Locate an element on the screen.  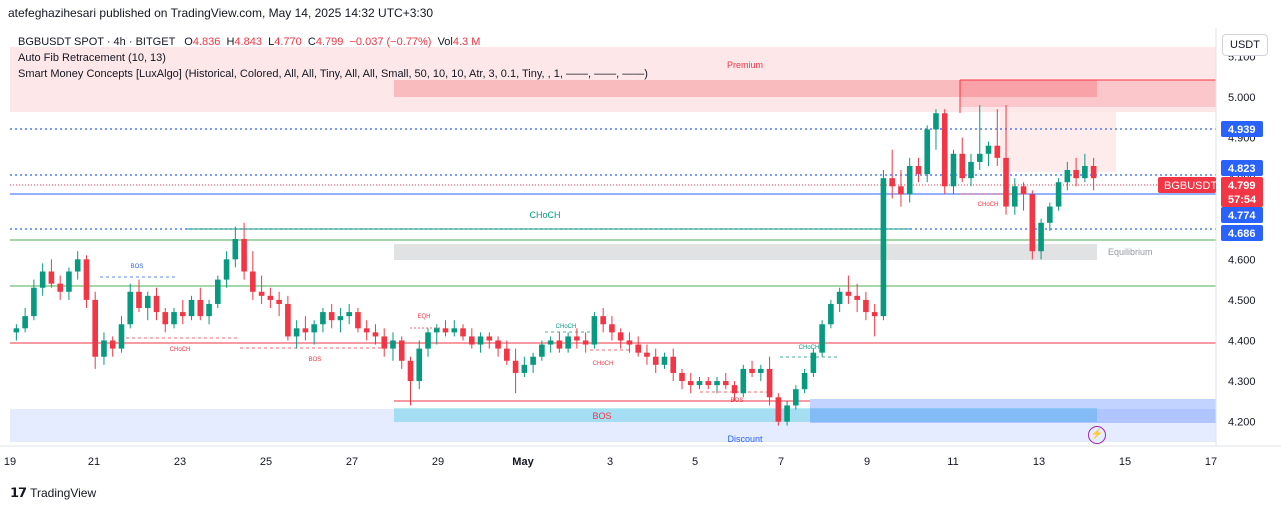
tradingview-brand: 𝟭𝟳 TradingView is located at coordinates (53, 493).